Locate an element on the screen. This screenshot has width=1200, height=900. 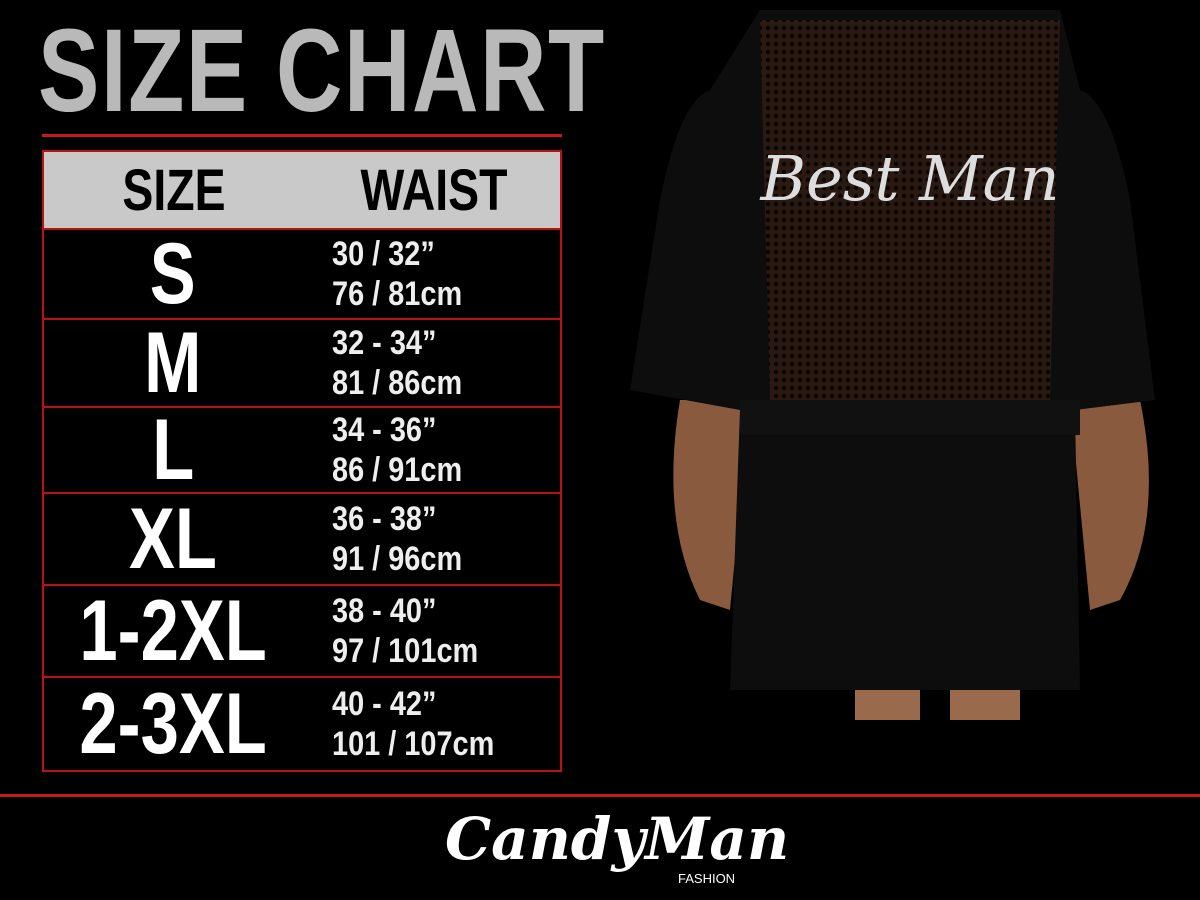
header-size: SIZE is located at coordinates (174, 190).